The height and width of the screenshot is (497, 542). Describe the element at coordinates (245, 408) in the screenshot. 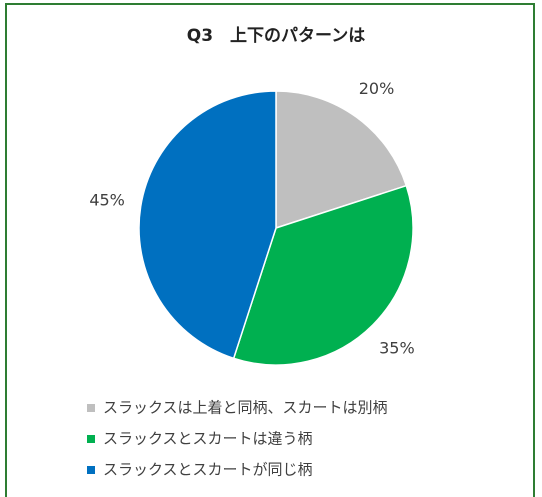

I see `legend-label: スラックスは上着と同柄、スカートは別柄` at that location.